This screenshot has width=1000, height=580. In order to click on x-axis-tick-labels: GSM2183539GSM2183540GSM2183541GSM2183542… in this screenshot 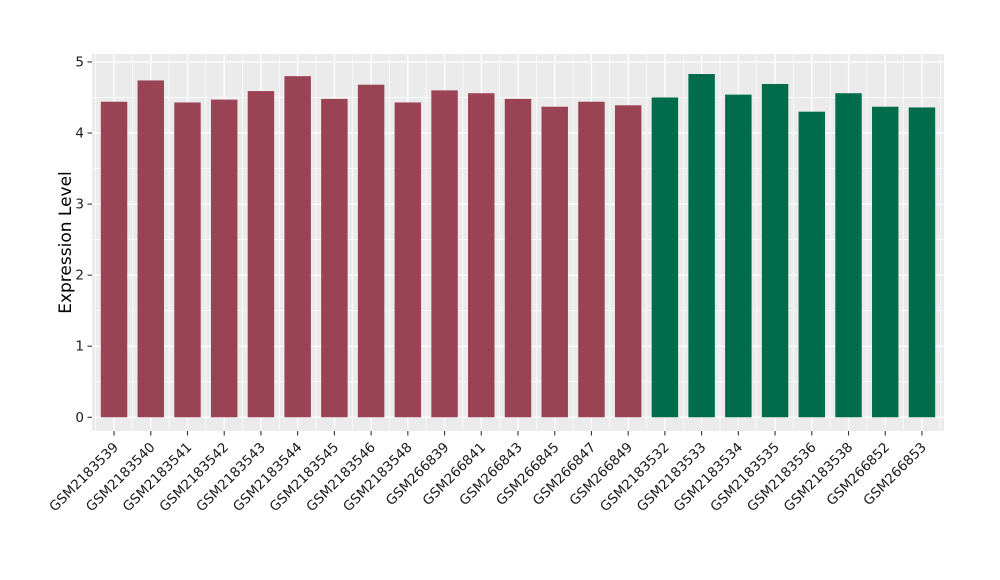, I will do `click(487, 478)`.